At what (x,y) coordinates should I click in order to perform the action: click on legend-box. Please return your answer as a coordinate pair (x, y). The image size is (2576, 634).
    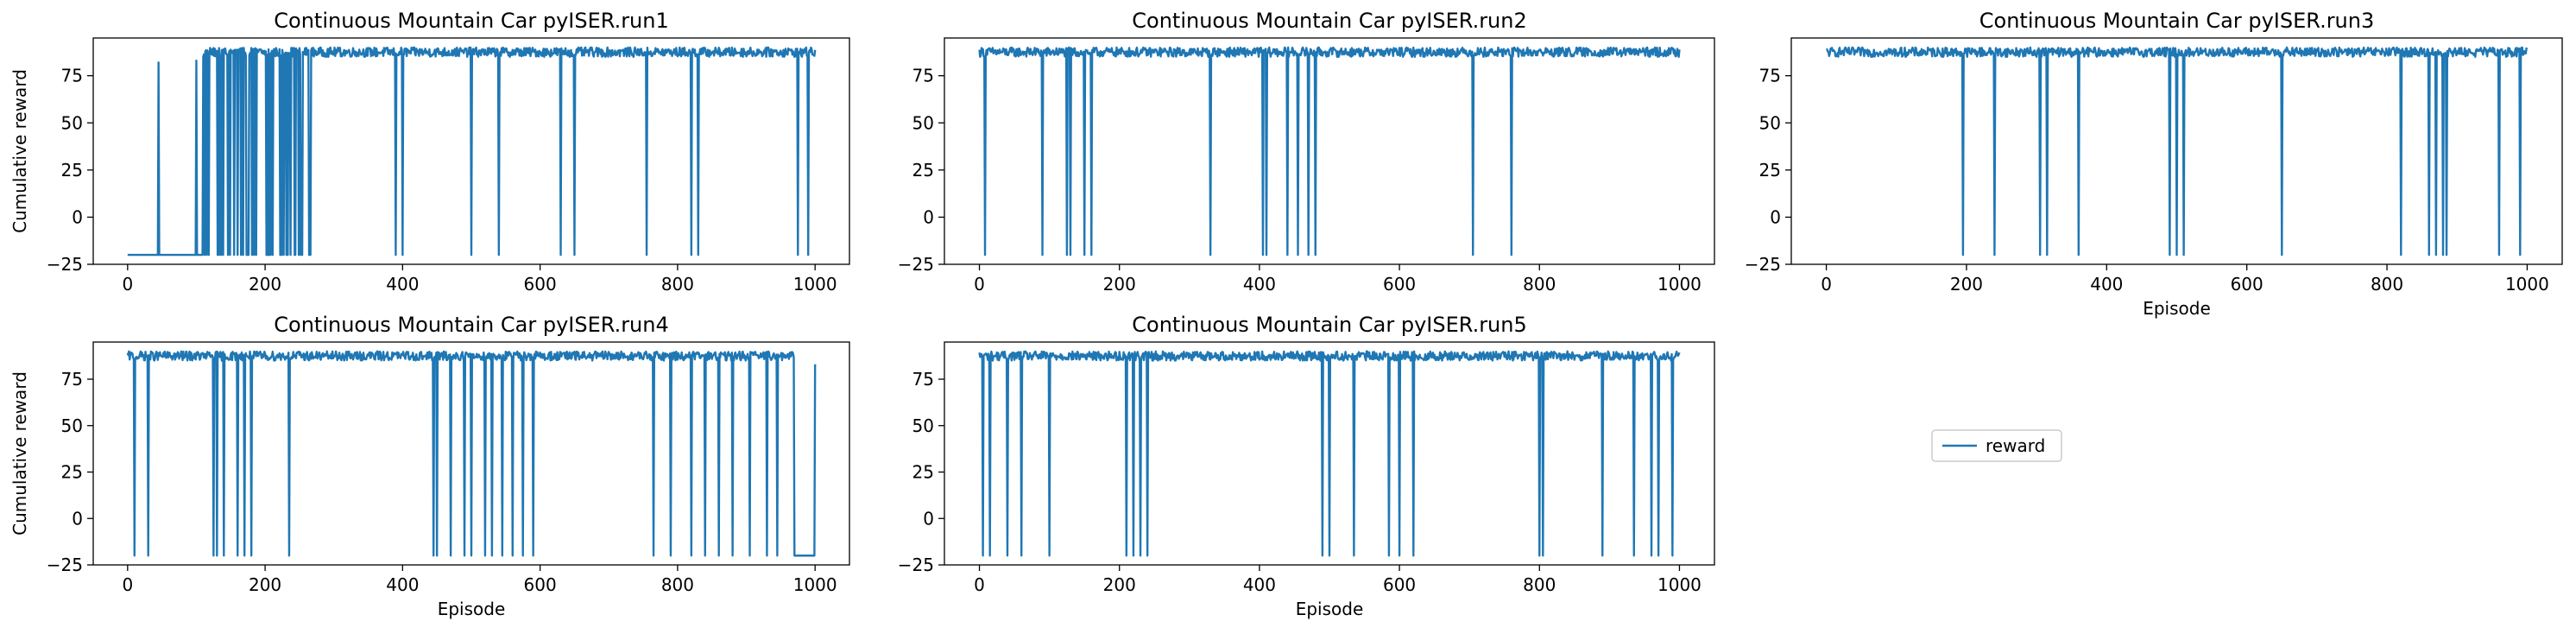
    Looking at the image, I should click on (1996, 445).